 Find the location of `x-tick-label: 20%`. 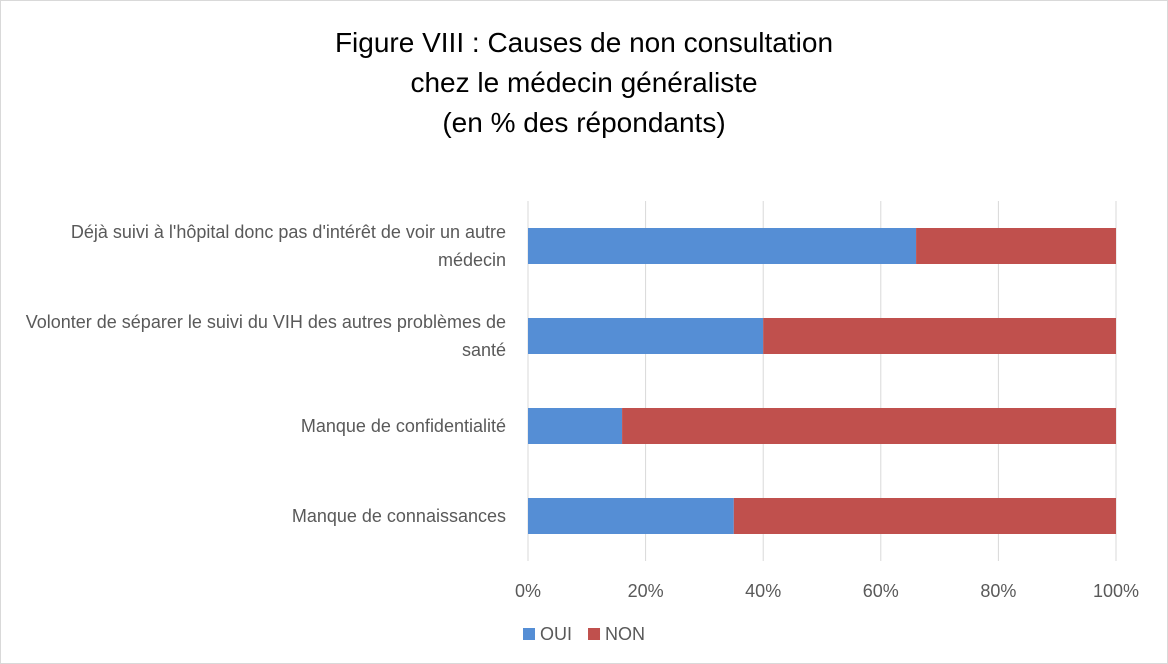

x-tick-label: 20% is located at coordinates (646, 591).